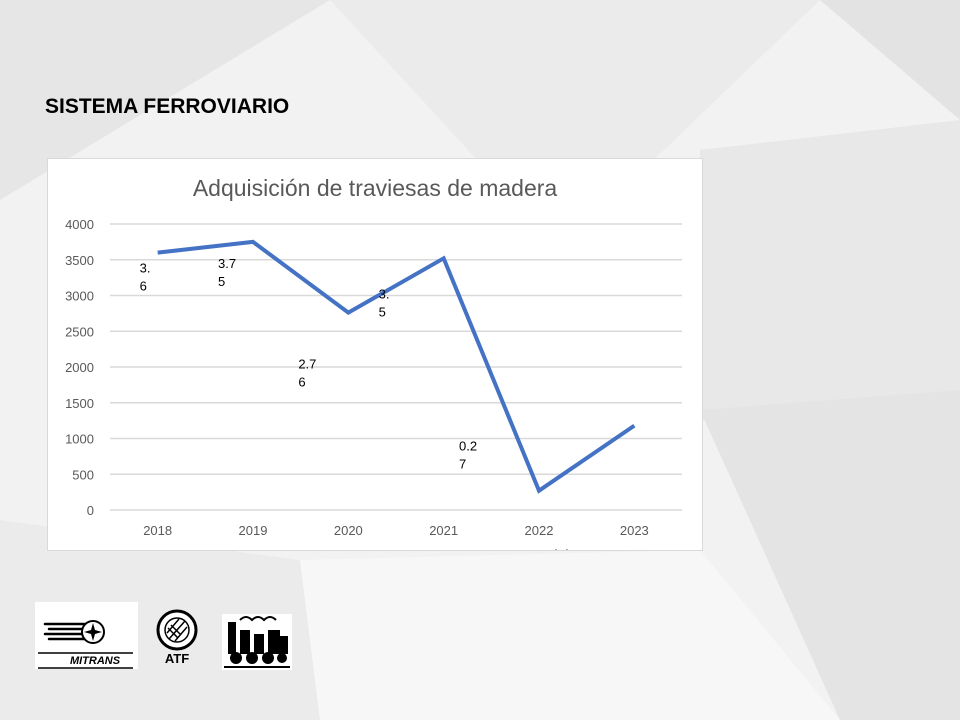 The width and height of the screenshot is (960, 720). I want to click on data-label: 3.75, so click(227, 272).